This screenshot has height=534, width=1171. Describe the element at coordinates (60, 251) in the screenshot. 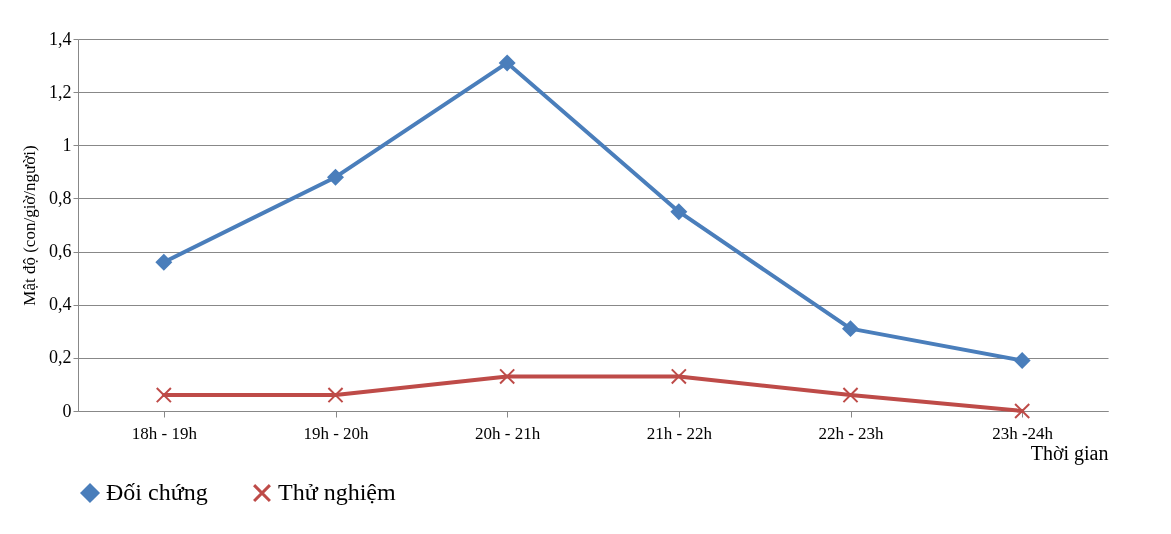

I see `y-tick-label: 0,6` at that location.